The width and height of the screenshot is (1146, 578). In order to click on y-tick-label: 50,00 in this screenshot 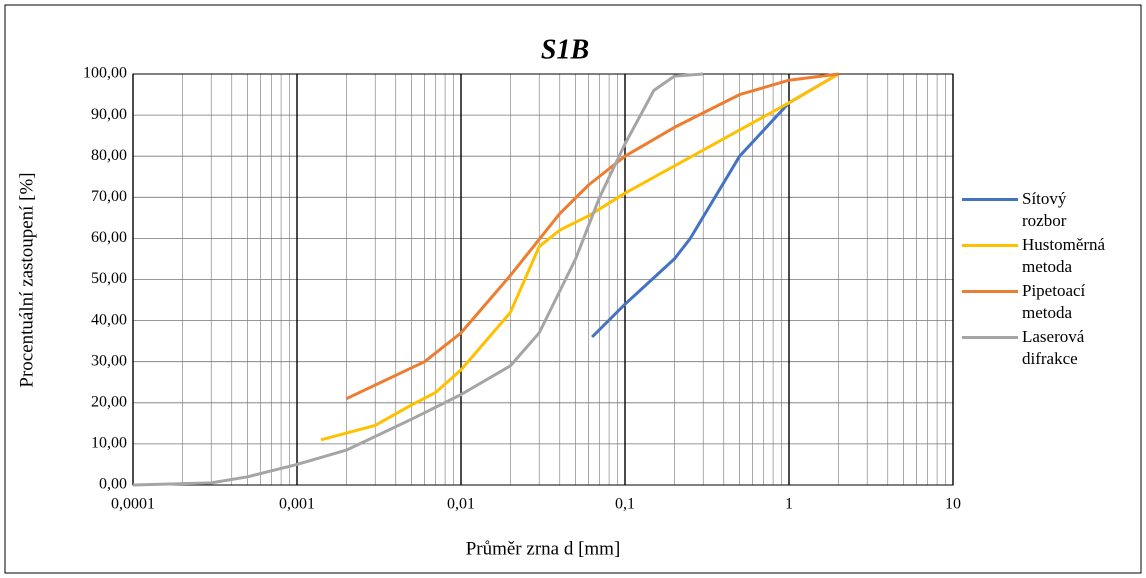, I will do `click(109, 278)`.